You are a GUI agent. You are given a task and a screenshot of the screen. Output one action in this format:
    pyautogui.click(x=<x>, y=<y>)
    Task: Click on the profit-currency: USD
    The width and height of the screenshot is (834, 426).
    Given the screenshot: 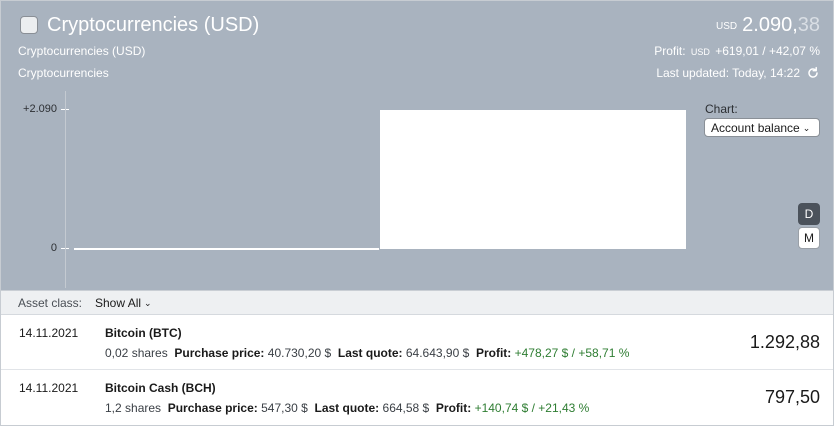 What is the action you would take?
    pyautogui.click(x=700, y=52)
    